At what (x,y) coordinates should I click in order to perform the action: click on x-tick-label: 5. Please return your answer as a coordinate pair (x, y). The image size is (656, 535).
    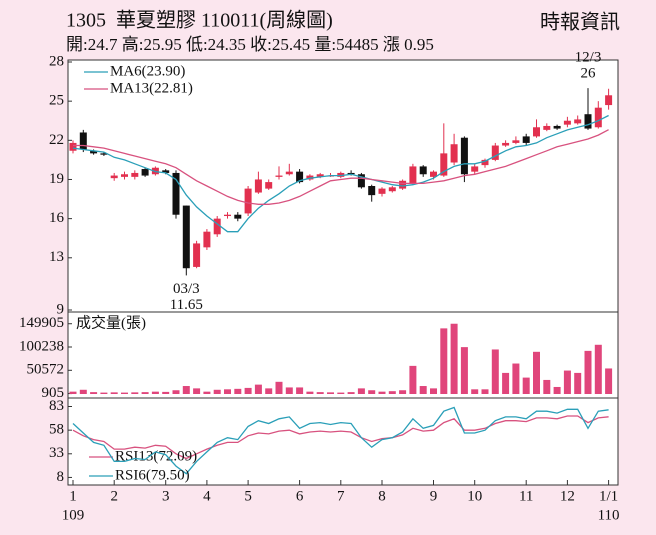
    Looking at the image, I should click on (248, 496).